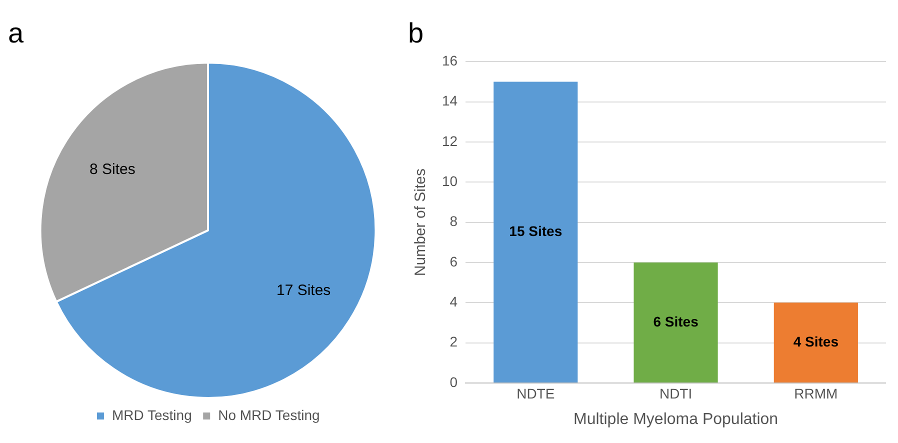 This screenshot has height=443, width=898. I want to click on x-tick-label: NDTE, so click(535, 393).